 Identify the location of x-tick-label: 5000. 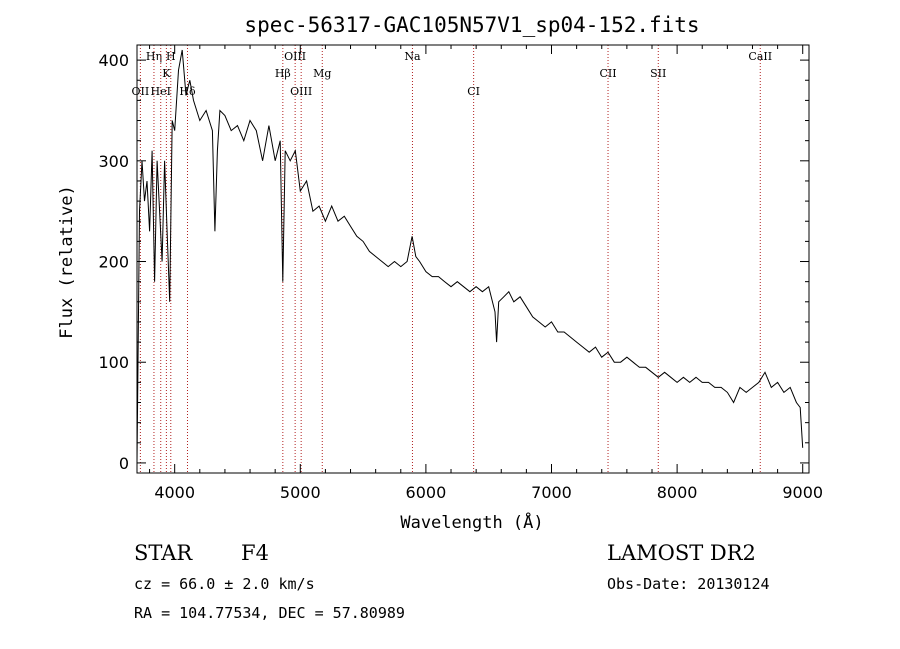
(300, 492).